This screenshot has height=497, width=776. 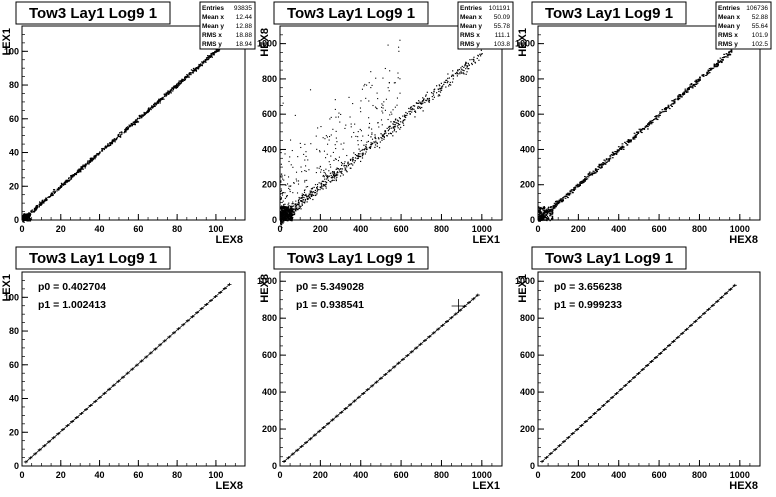 I want to click on y-tick-label: 800, so click(x=527, y=79).